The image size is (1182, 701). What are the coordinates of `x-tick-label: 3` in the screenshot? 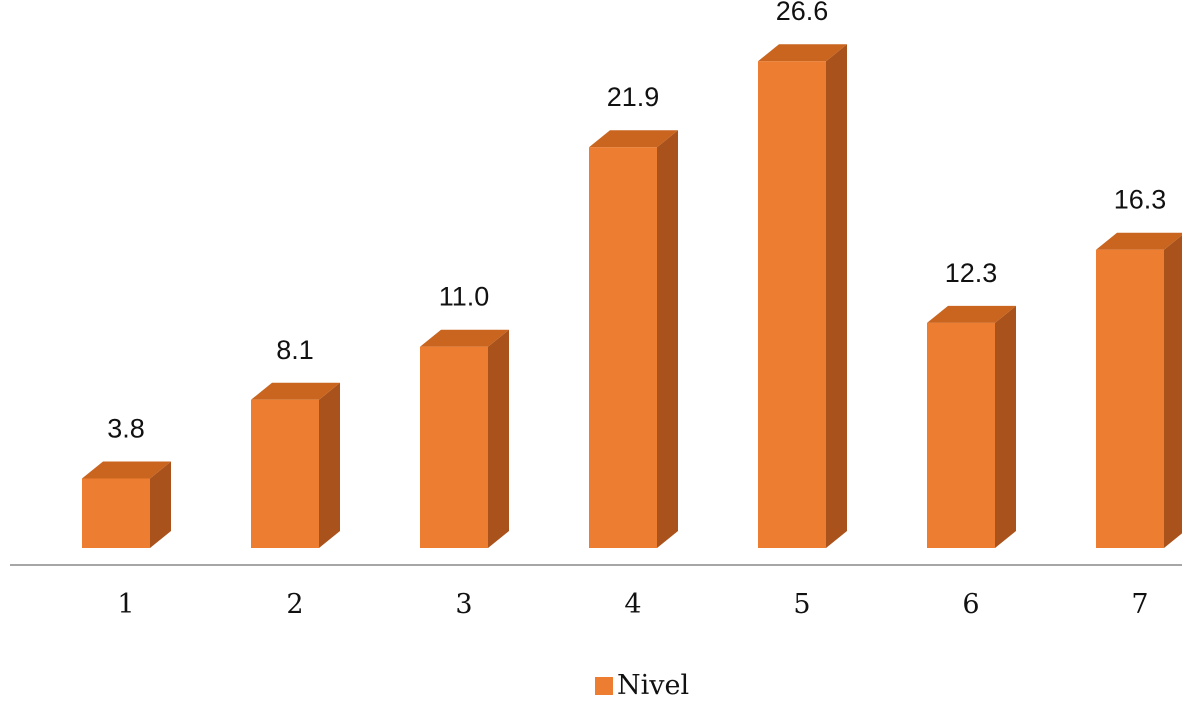 It's located at (463, 604).